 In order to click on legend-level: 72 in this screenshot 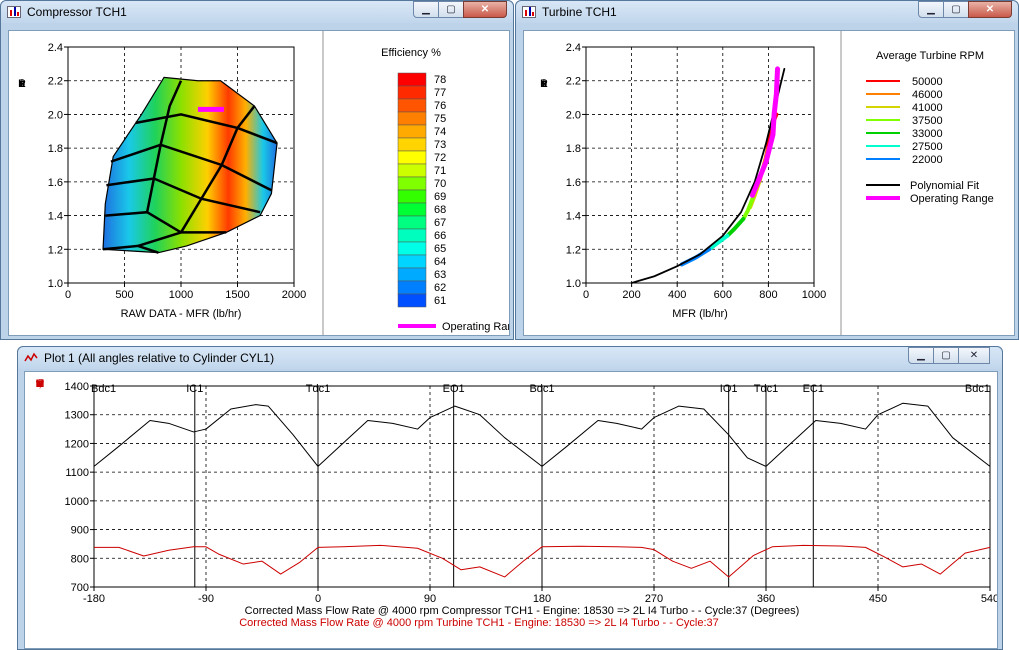, I will do `click(440, 158)`.